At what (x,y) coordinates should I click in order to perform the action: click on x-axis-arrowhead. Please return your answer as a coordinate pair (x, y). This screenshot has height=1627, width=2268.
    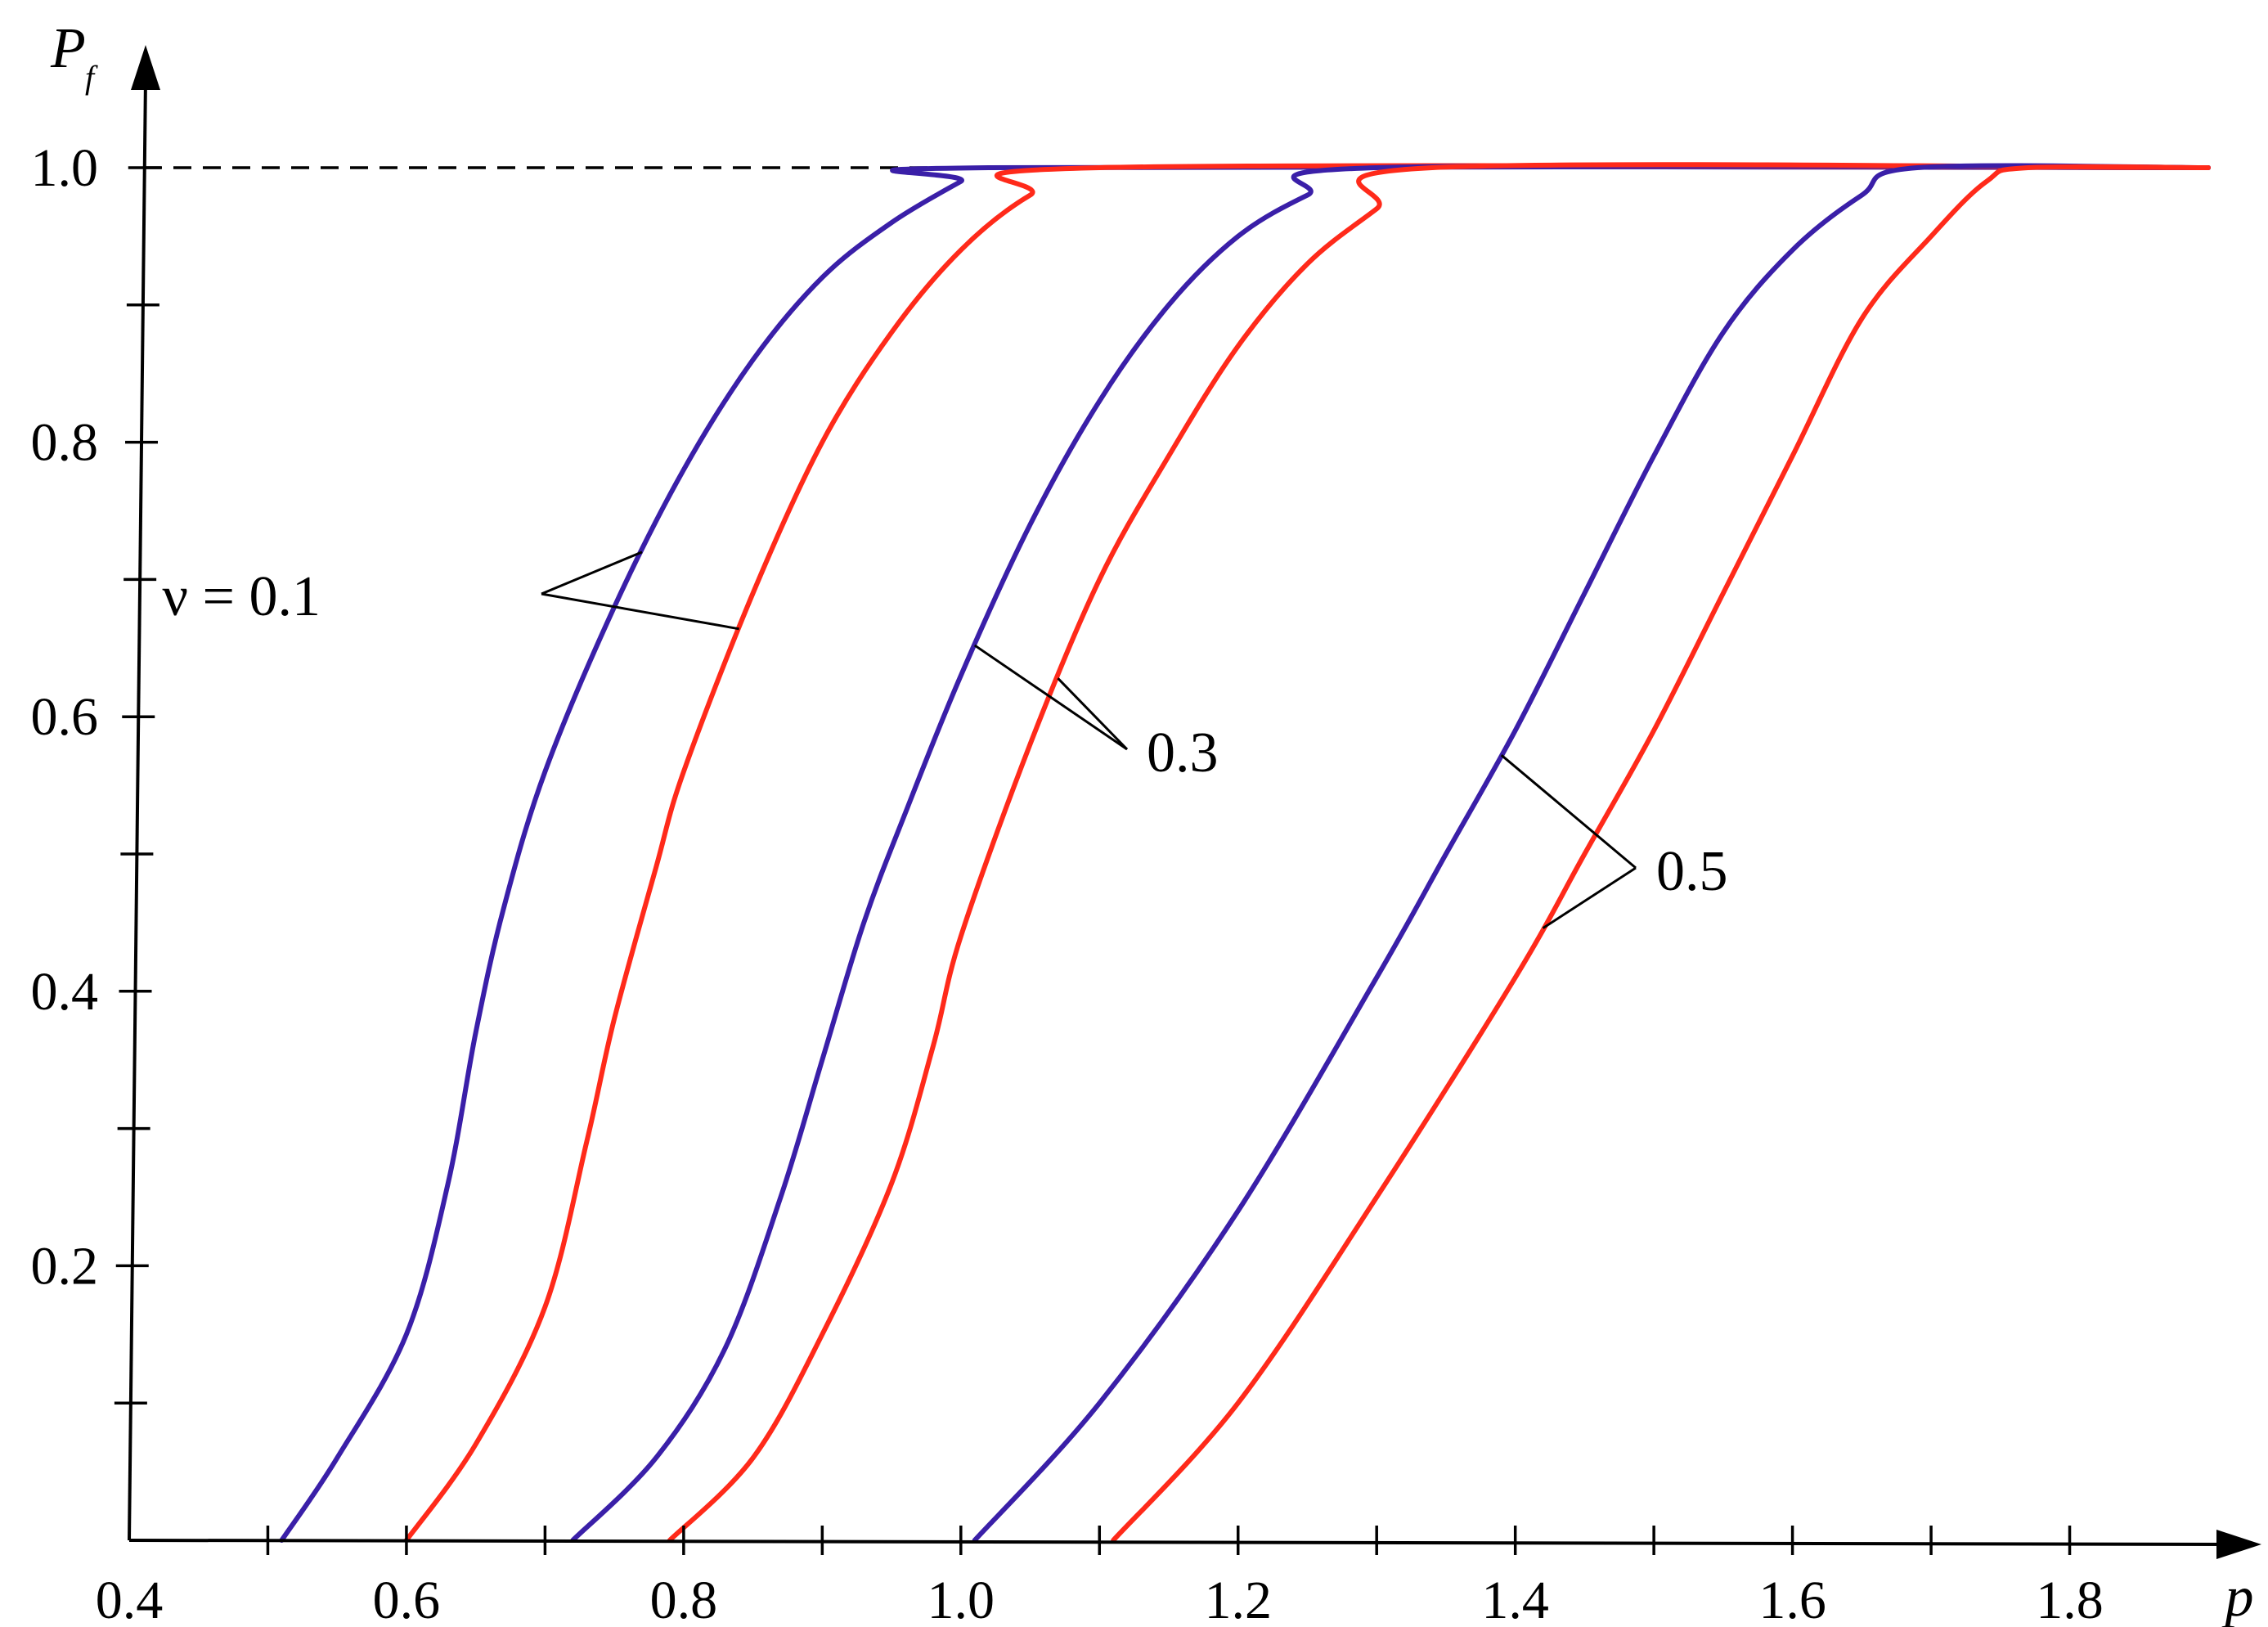
    Looking at the image, I should click on (2238, 1544).